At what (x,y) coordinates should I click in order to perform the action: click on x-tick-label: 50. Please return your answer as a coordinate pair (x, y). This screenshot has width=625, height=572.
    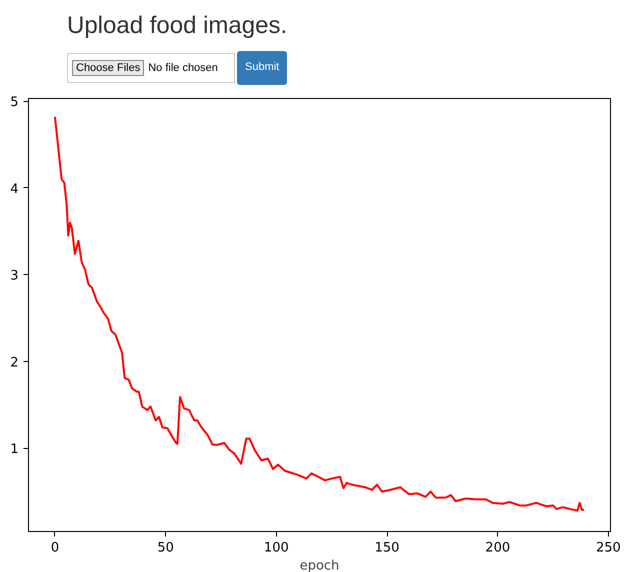
    Looking at the image, I should click on (165, 548).